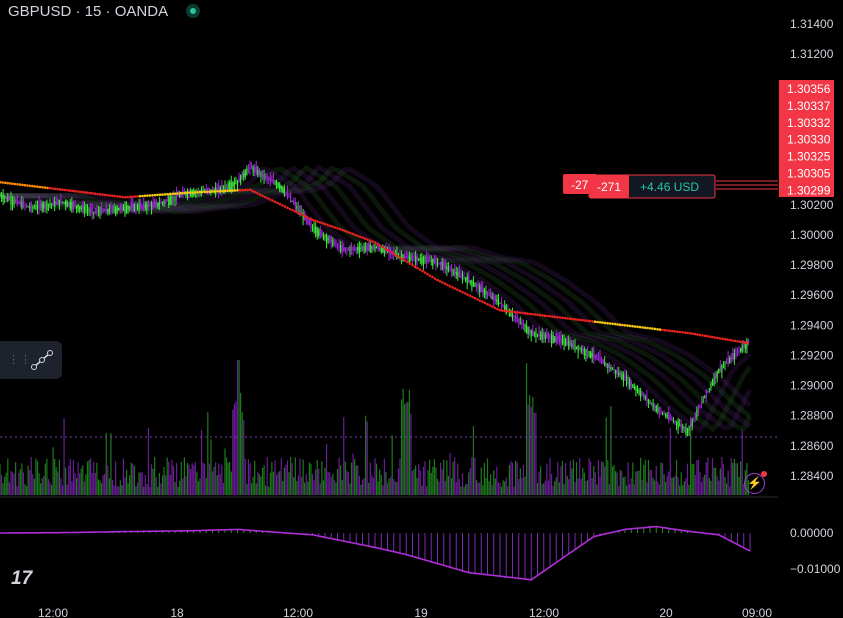  What do you see at coordinates (88, 11) in the screenshot?
I see `symbol-header: GBPUSD · 15 · OANDA` at bounding box center [88, 11].